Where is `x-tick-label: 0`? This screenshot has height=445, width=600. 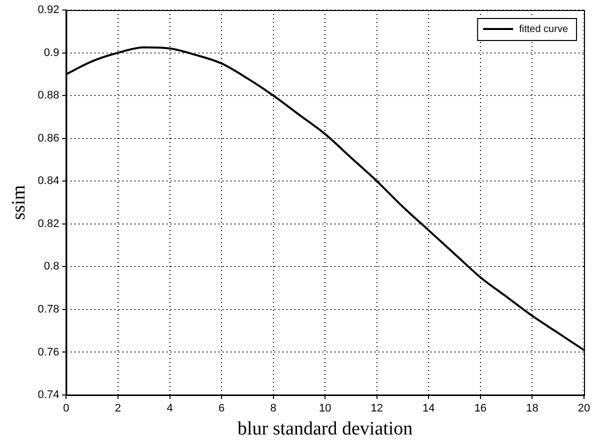
x-tick-label: 0 is located at coordinates (66, 408).